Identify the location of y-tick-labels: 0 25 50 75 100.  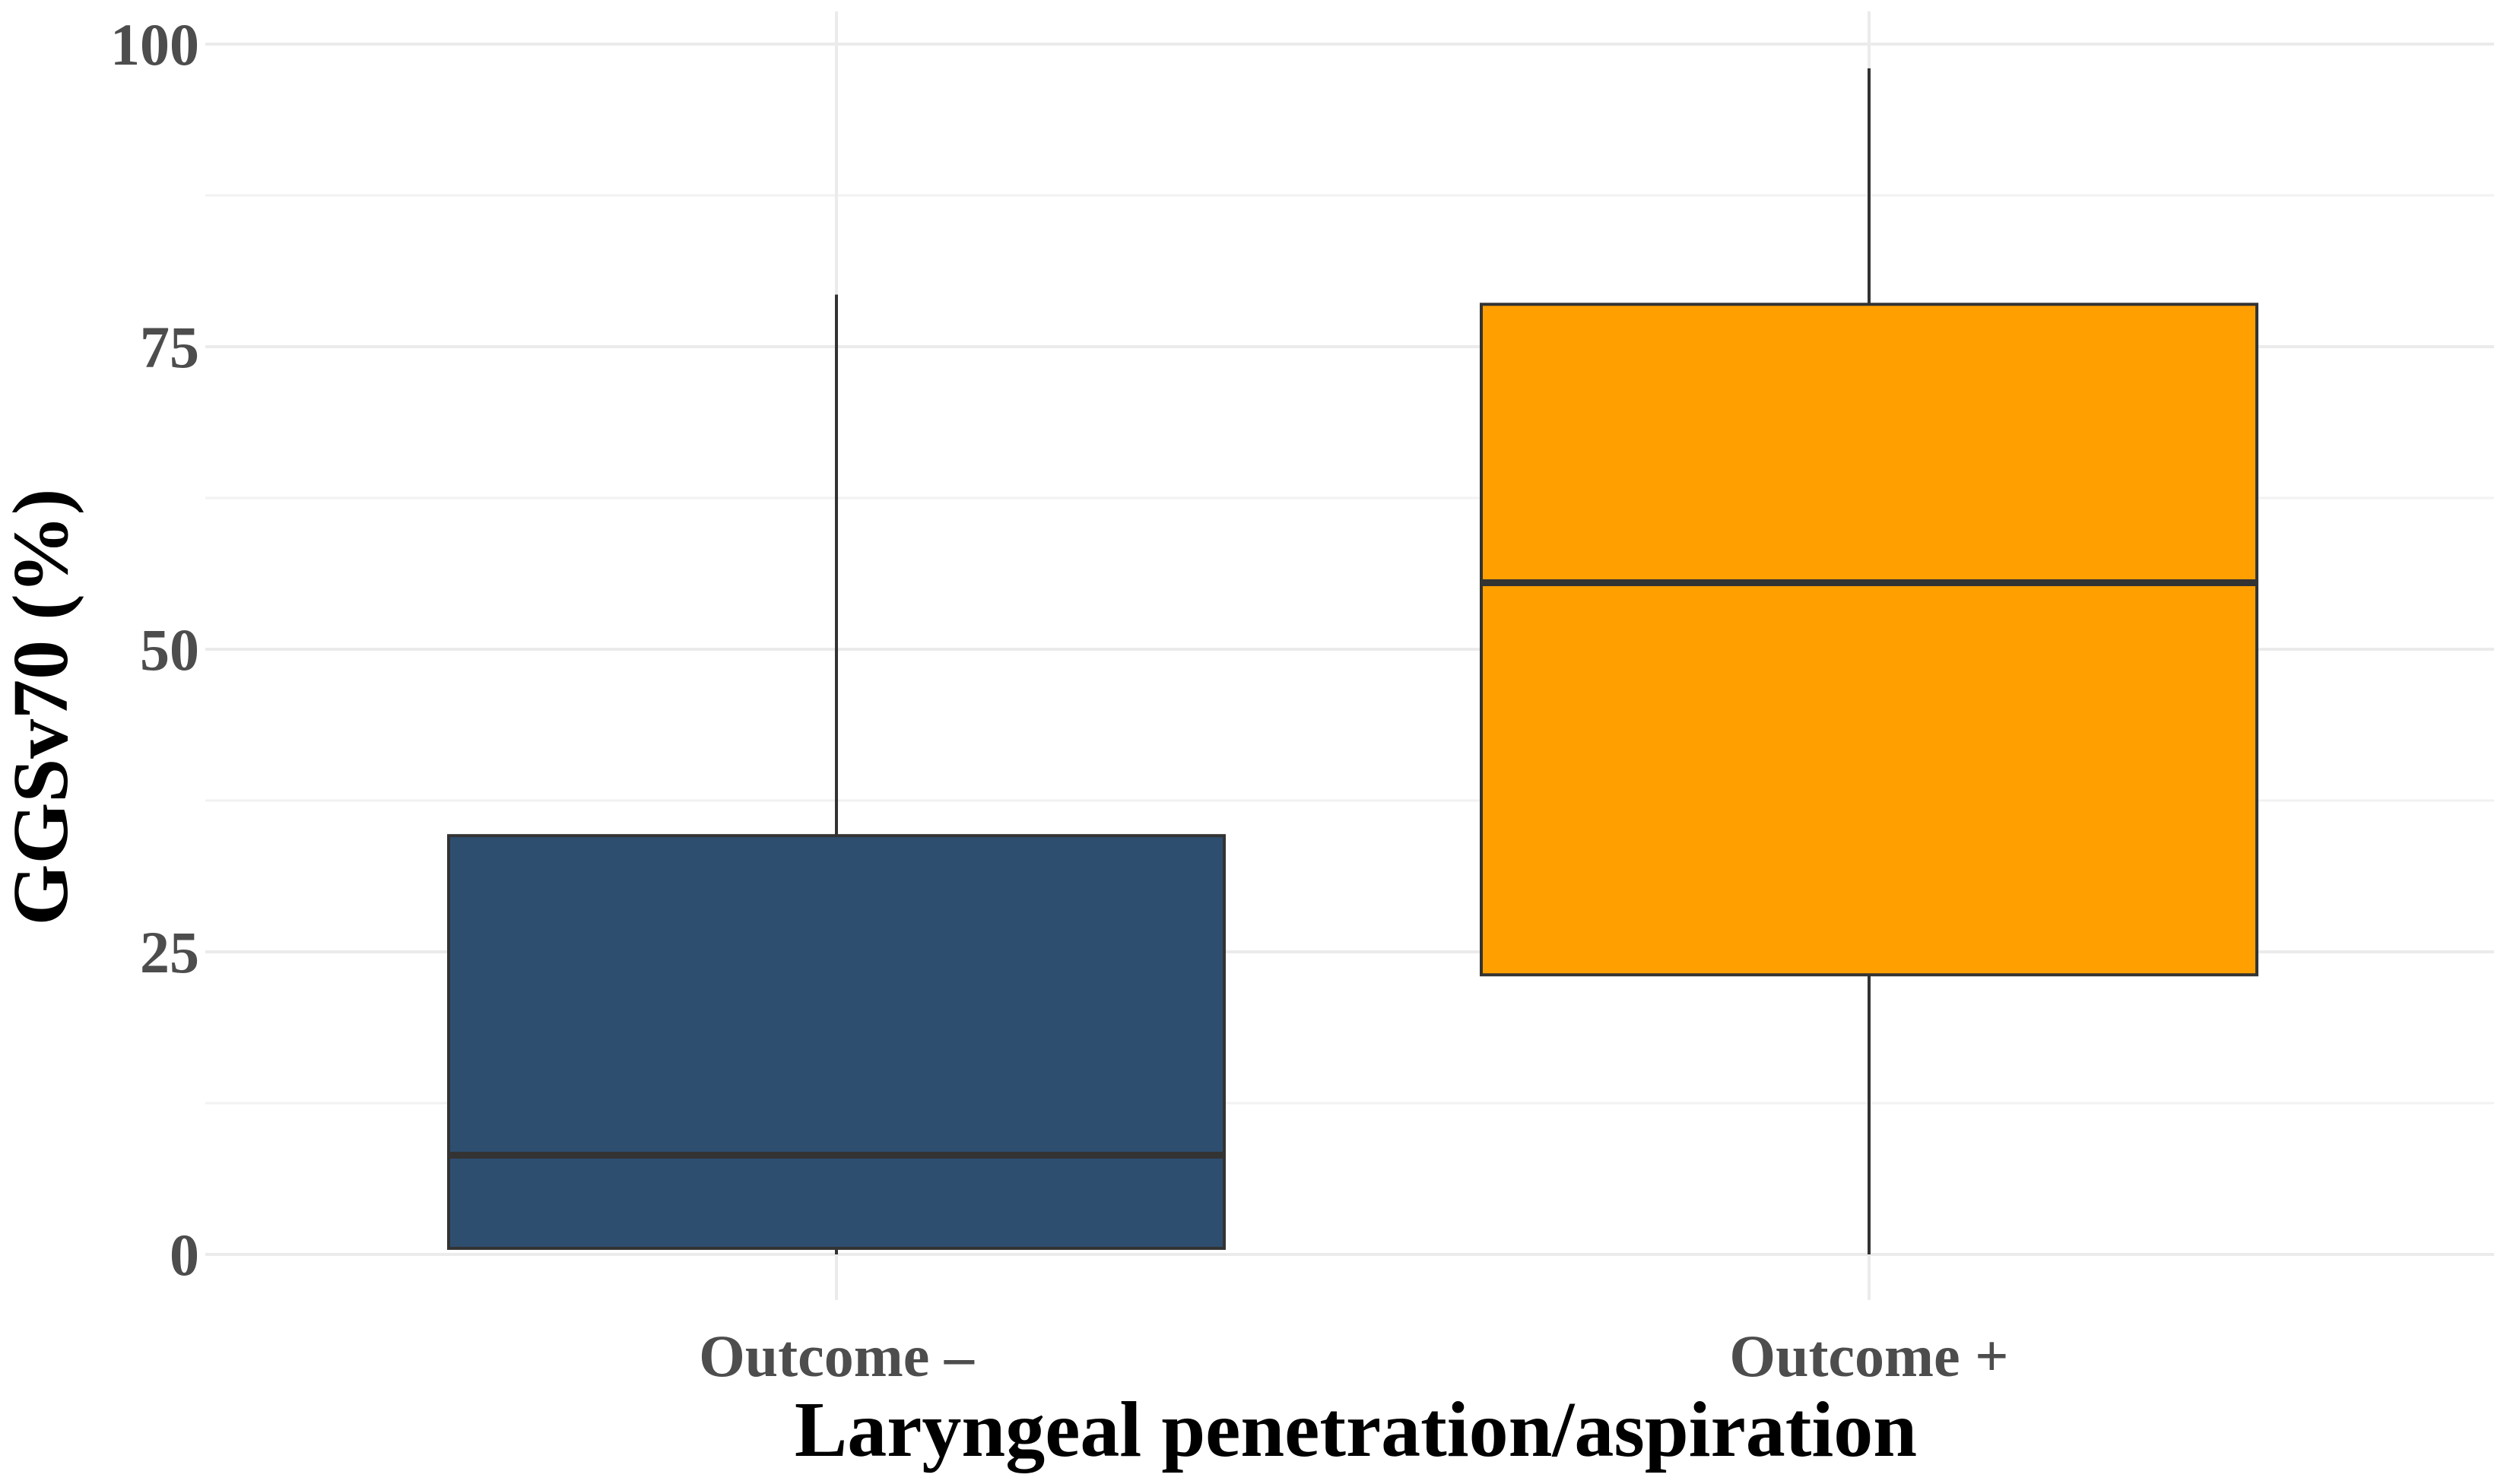
(154, 649).